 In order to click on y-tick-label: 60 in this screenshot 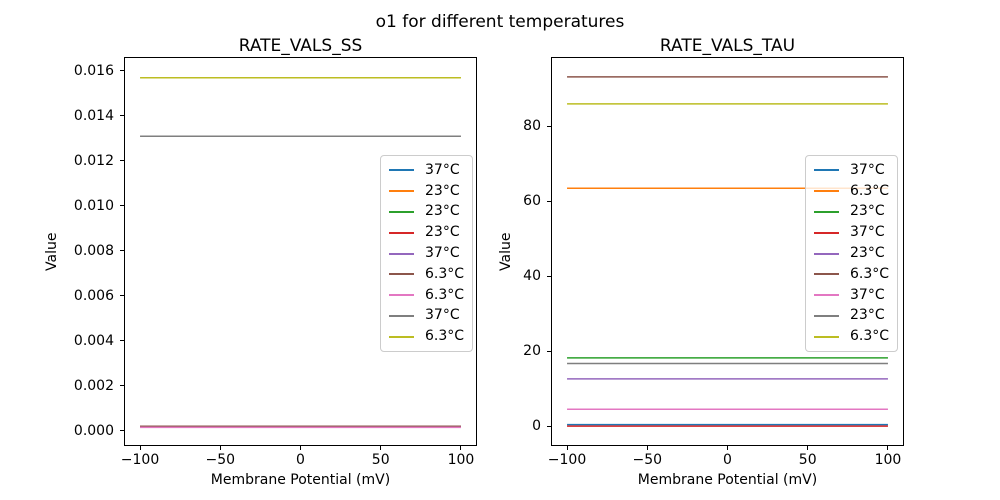, I will do `click(532, 201)`.